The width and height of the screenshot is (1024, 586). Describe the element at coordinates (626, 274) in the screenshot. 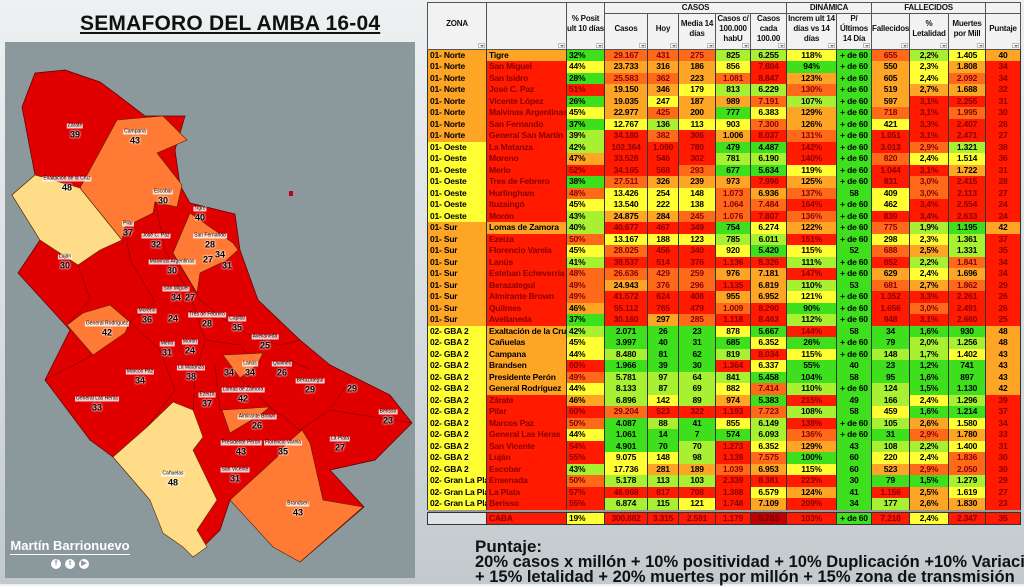

I see `cell-casos: 26.636` at that location.